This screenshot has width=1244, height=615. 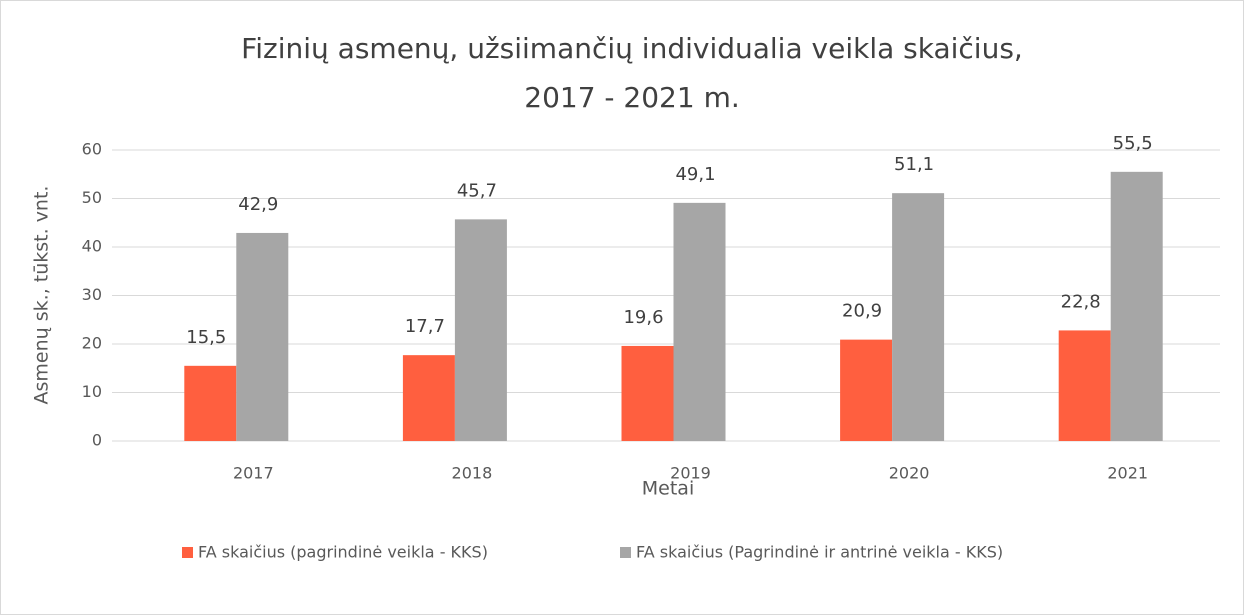 I want to click on legend-label: FA skaičius (pagrindinė veikla - KKS), so click(x=343, y=552).